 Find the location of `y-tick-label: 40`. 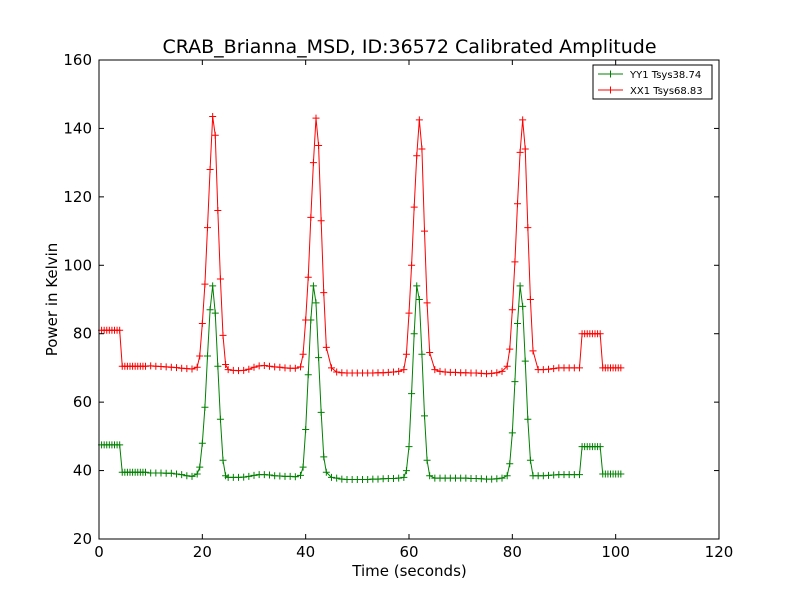

y-tick-label: 40 is located at coordinates (82, 471).